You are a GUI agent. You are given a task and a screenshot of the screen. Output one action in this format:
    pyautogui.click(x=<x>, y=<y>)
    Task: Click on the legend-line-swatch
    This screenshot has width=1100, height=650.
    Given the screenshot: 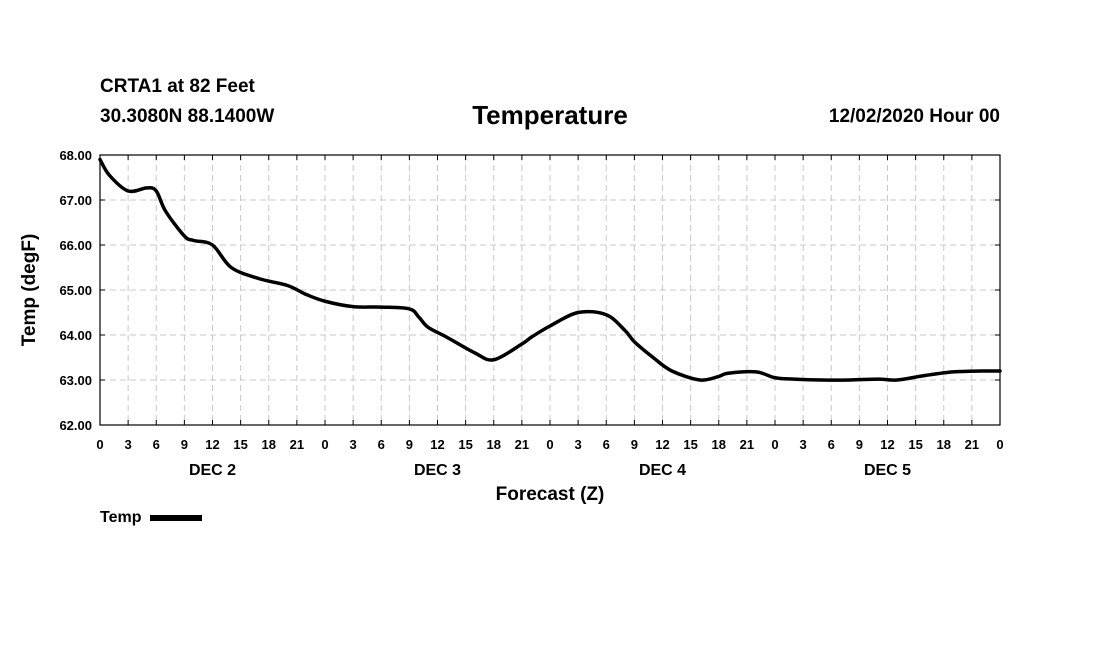 What is the action you would take?
    pyautogui.click(x=176, y=518)
    